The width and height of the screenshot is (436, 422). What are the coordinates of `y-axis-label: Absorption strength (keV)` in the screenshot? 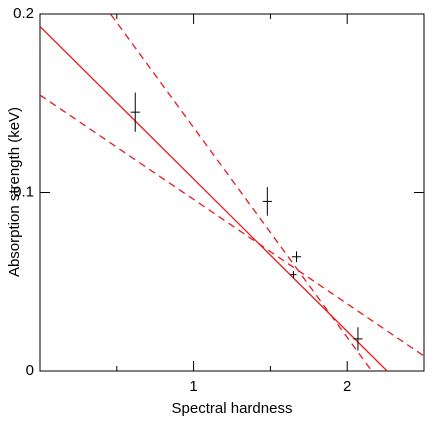 It's located at (14, 192).